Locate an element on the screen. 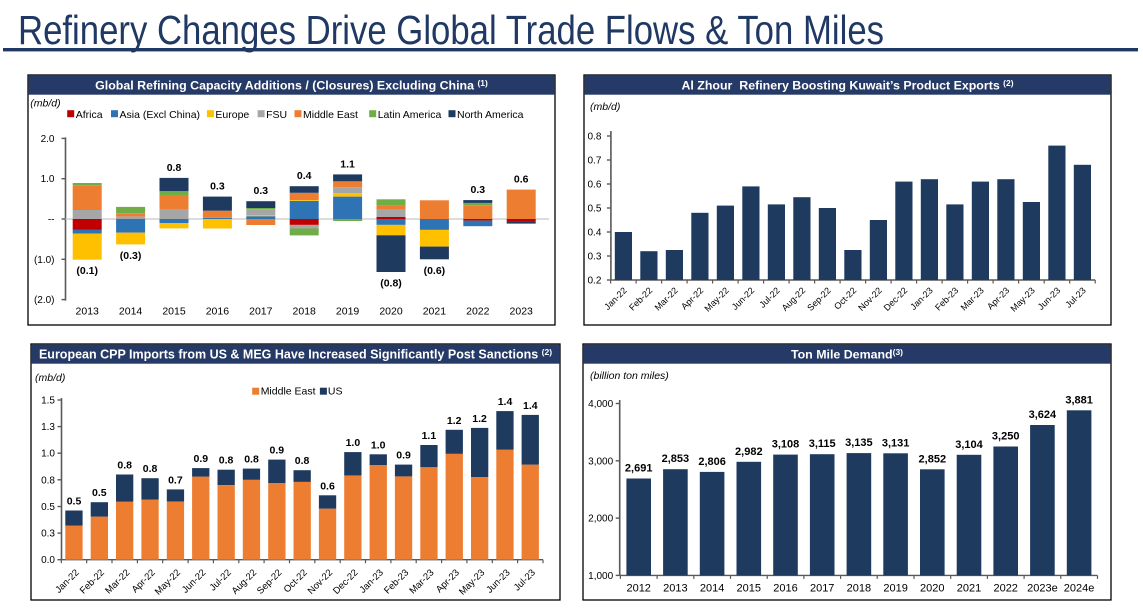 The image size is (1143, 611). svg-text: 3,250 is located at coordinates (1006, 437).